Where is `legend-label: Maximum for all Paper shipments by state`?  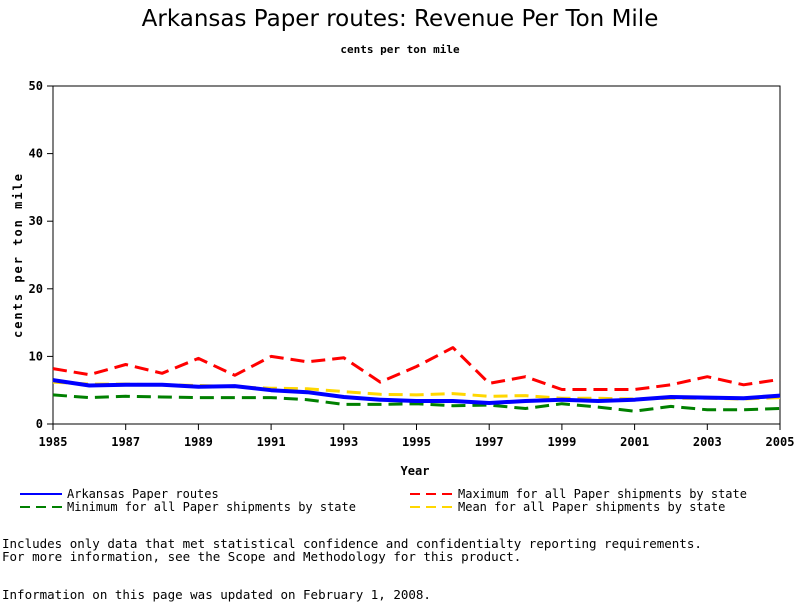
legend-label: Maximum for all Paper shipments by state is located at coordinates (602, 494).